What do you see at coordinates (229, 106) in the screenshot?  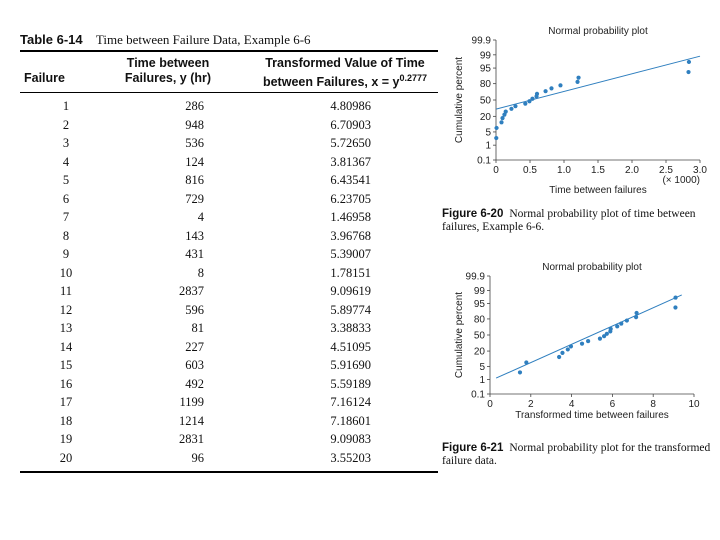 I see `table-row: 1 286 4.80986` at bounding box center [229, 106].